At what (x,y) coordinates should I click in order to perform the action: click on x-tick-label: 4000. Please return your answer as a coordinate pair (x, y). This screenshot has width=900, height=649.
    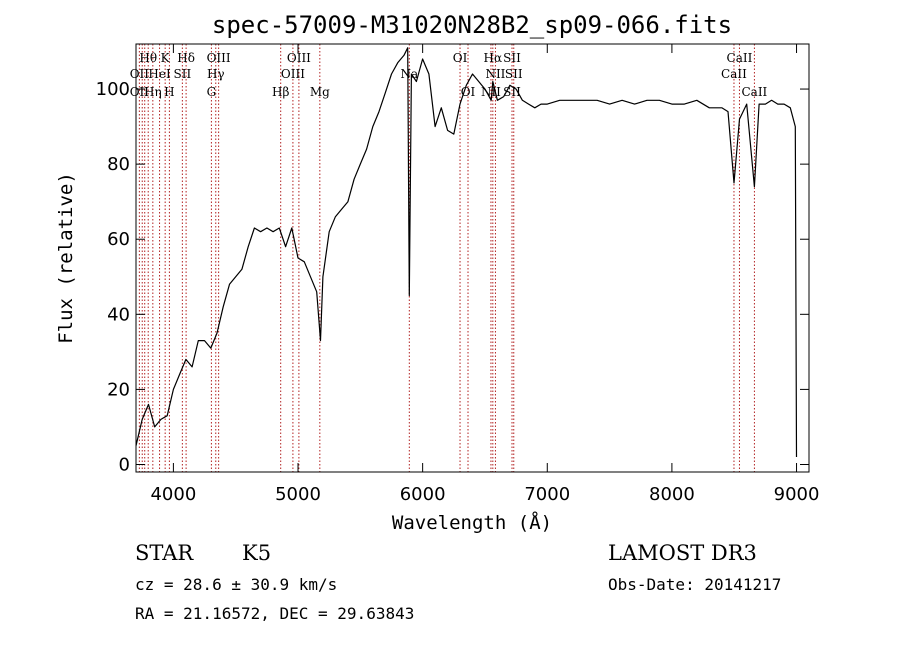
    Looking at the image, I should click on (173, 494).